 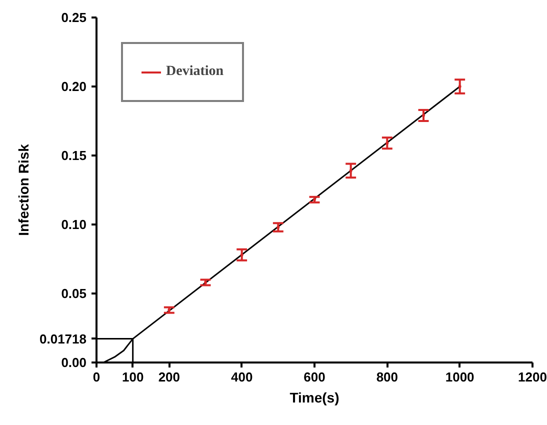 What do you see at coordinates (169, 377) in the screenshot?
I see `x-tick-label: 200` at bounding box center [169, 377].